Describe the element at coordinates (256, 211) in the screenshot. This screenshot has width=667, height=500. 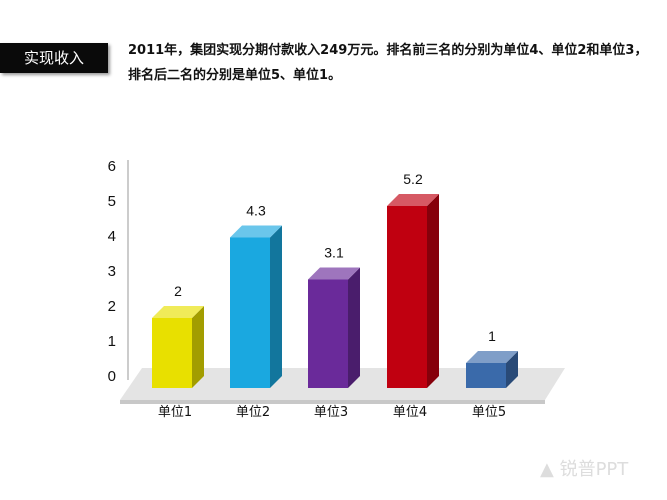
I see `data-label: 4.3` at that location.